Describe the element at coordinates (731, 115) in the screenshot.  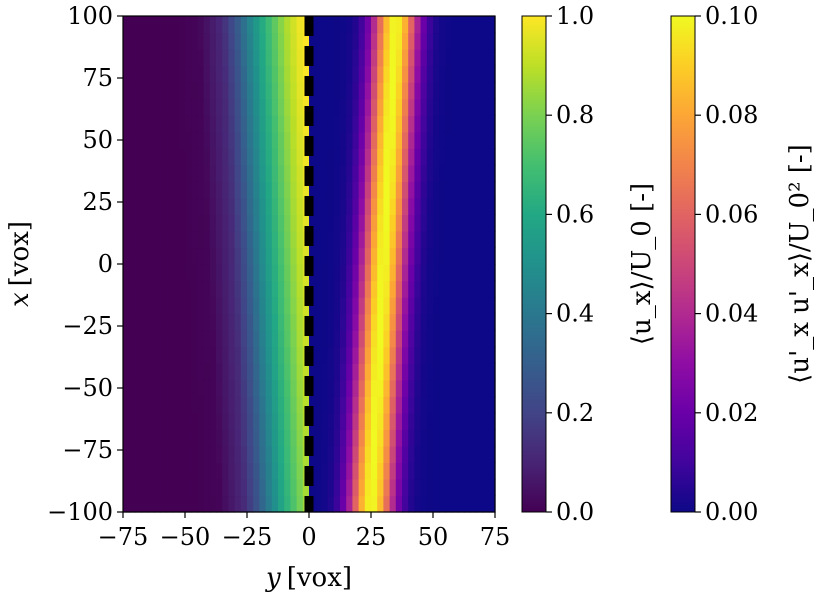
I see `colorbar-velocity-variance-tick-label: 0.08` at that location.